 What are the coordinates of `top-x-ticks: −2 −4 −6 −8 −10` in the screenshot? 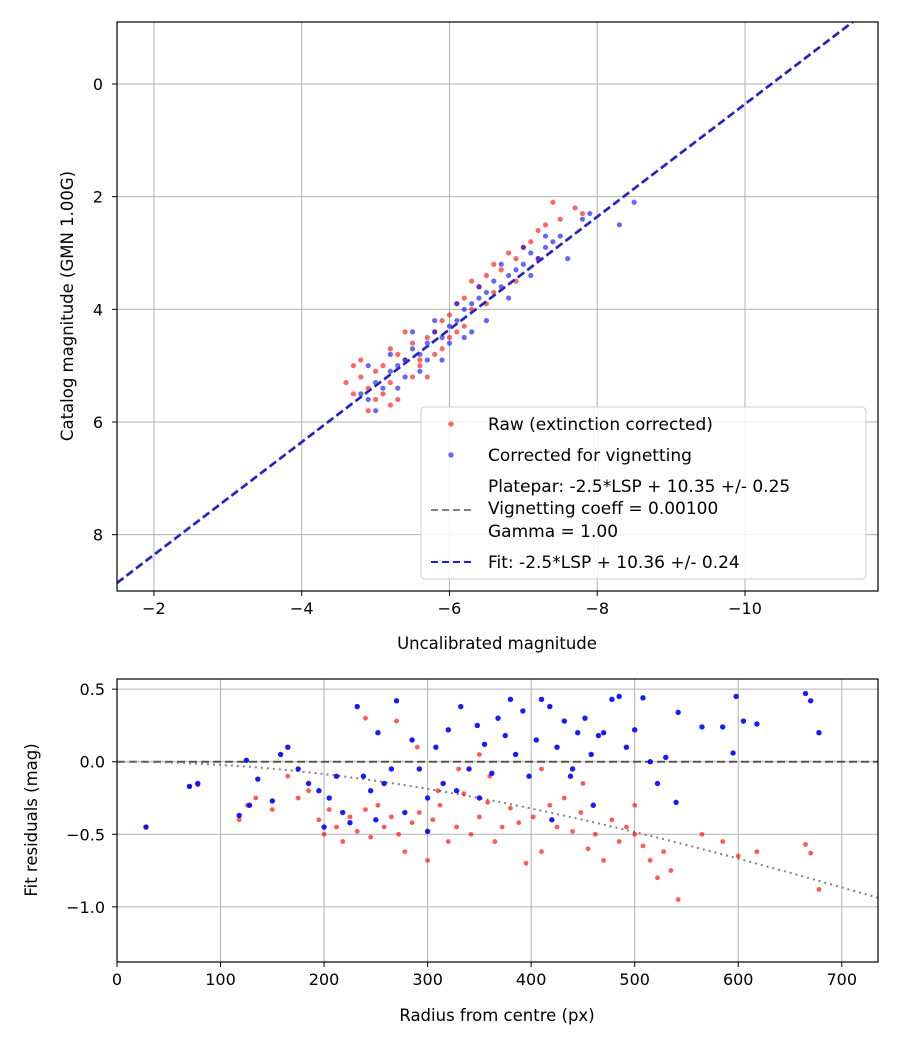 It's located at (452, 604).